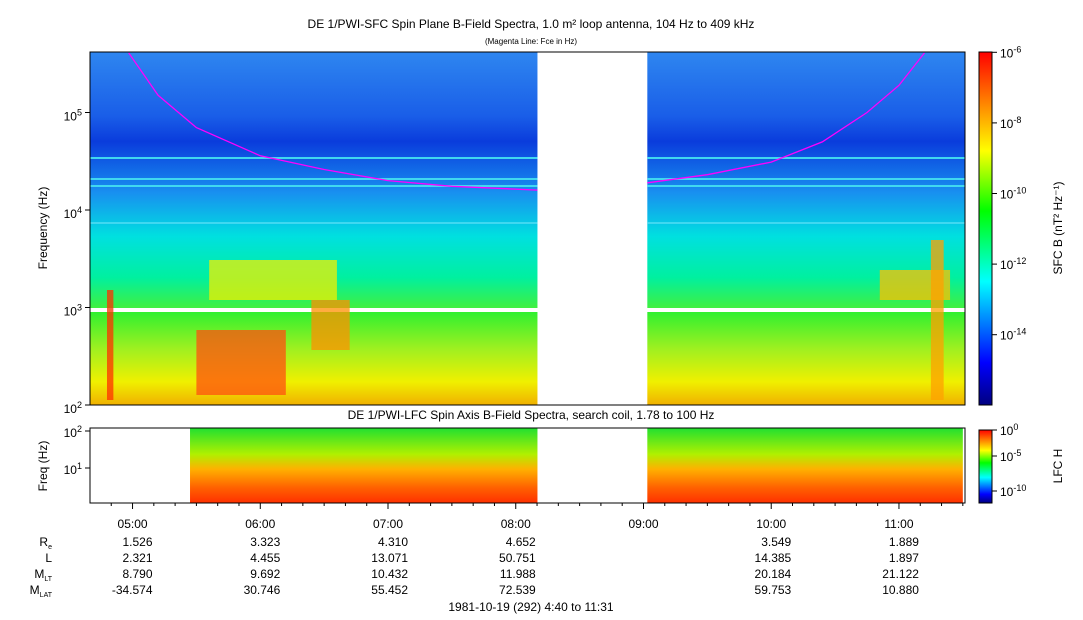 The width and height of the screenshot is (1083, 620). Describe the element at coordinates (904, 542) in the screenshot. I see `ephemeris-value: 1.889` at that location.